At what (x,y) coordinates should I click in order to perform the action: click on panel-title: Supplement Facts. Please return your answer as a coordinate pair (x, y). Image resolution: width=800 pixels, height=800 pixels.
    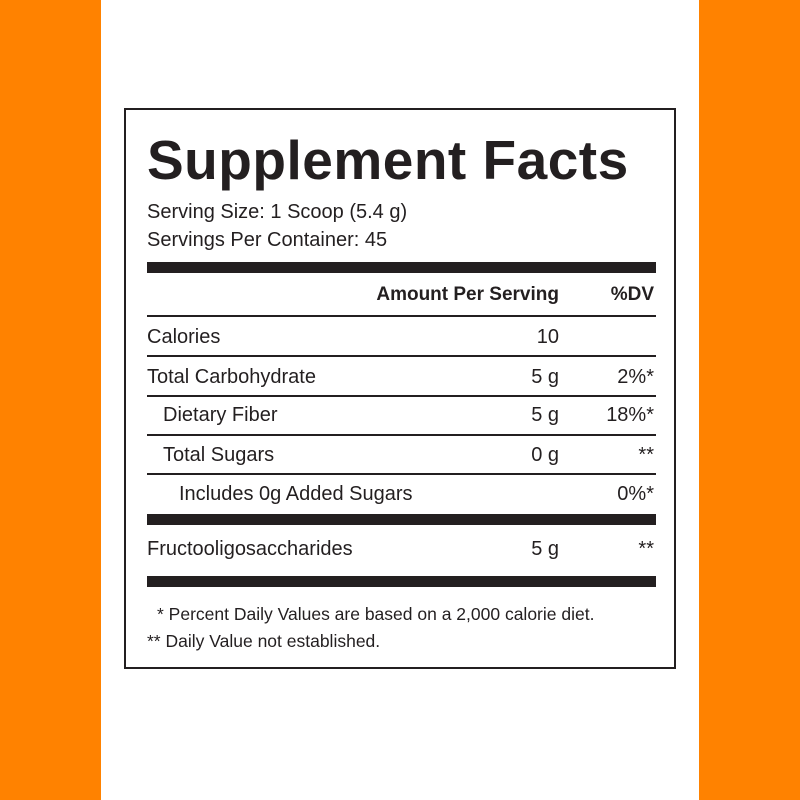
    Looking at the image, I should click on (388, 160).